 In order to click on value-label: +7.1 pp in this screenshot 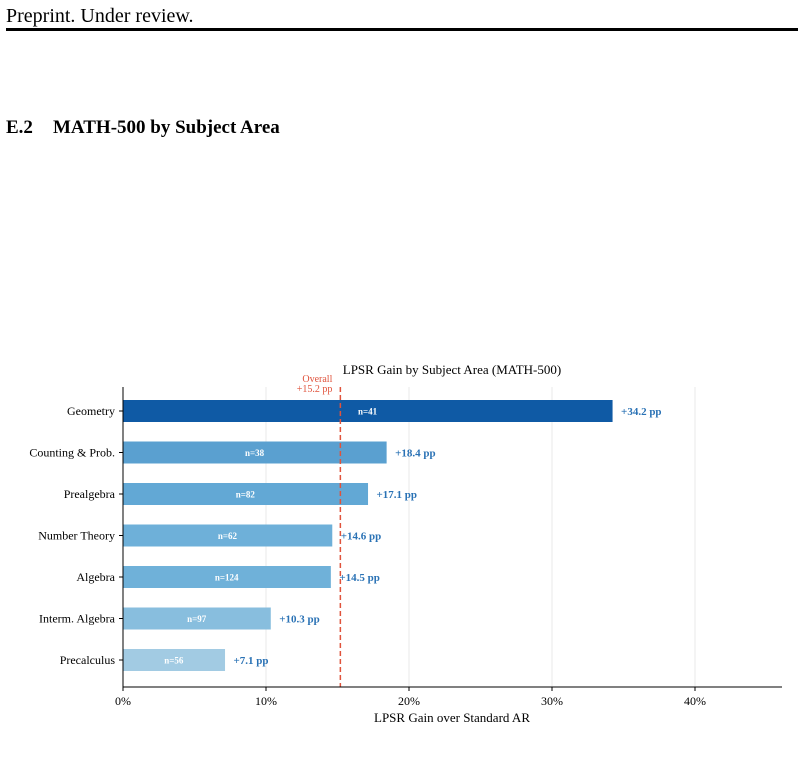, I will do `click(251, 661)`.